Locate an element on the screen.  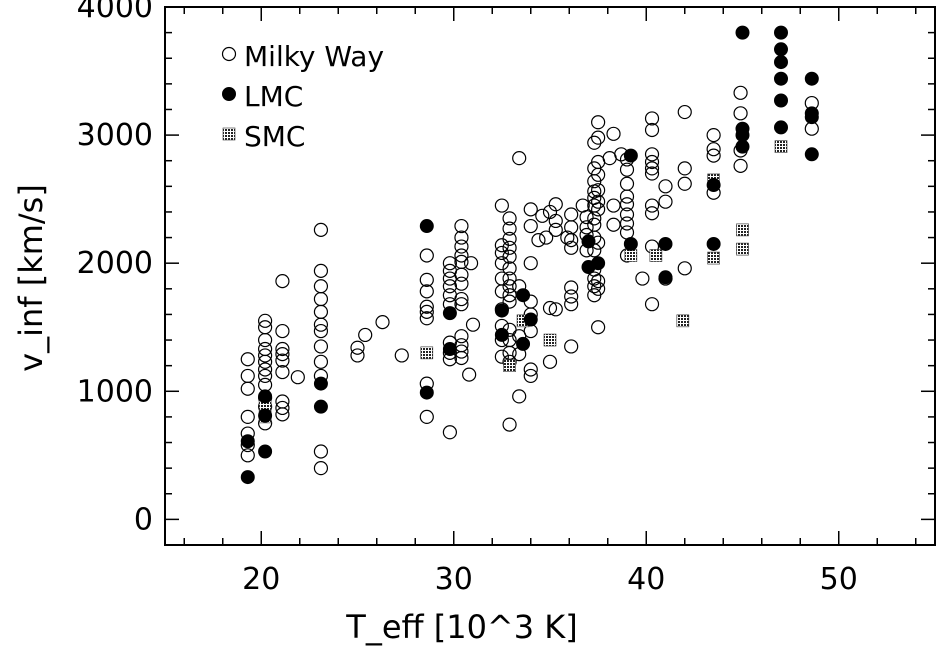
x-tick-label: 40 is located at coordinates (646, 579).